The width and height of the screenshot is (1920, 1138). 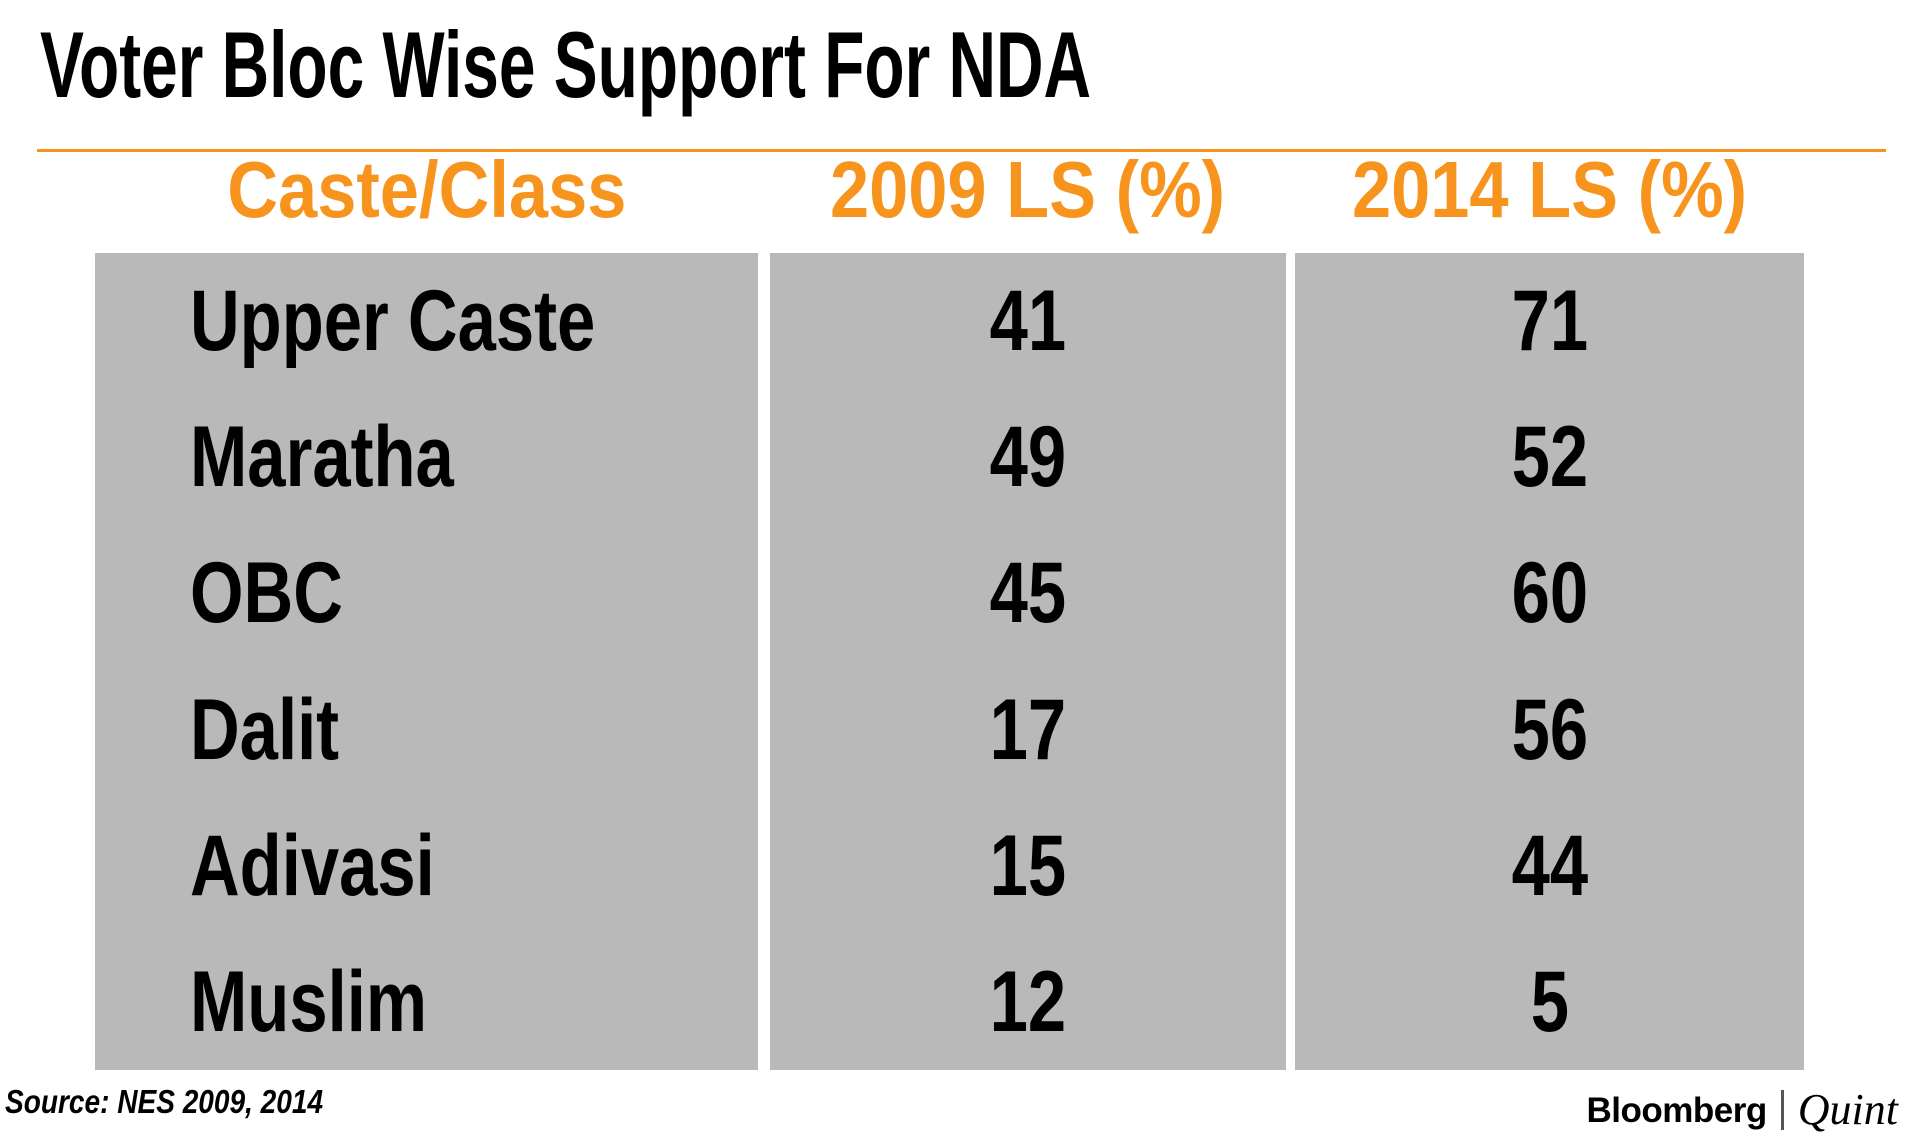 What do you see at coordinates (1549, 729) in the screenshot?
I see `table-value-2014: 56` at bounding box center [1549, 729].